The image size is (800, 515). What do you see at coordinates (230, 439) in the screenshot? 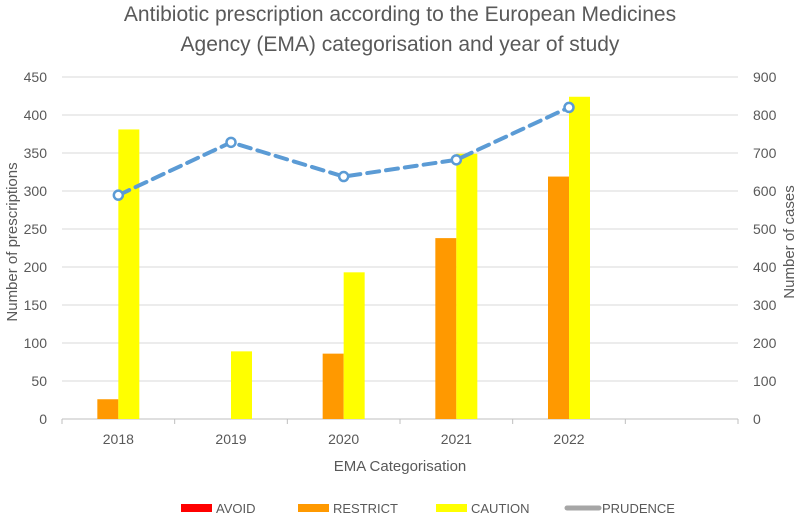
I see `x-tick-label: 2019` at bounding box center [230, 439].